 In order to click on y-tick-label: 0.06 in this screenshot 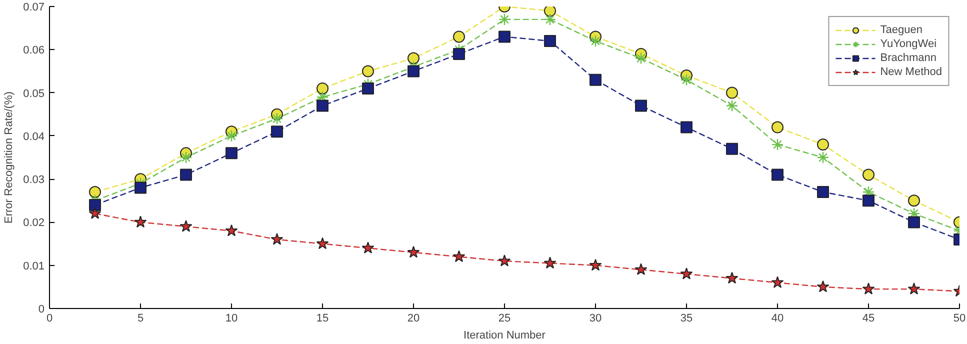, I will do `click(34, 50)`.